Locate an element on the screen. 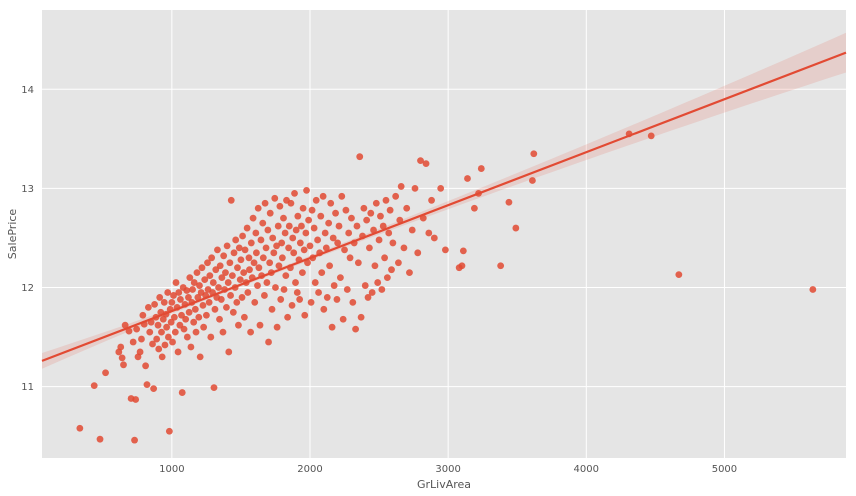  x-tick-label: 2000 is located at coordinates (309, 469).